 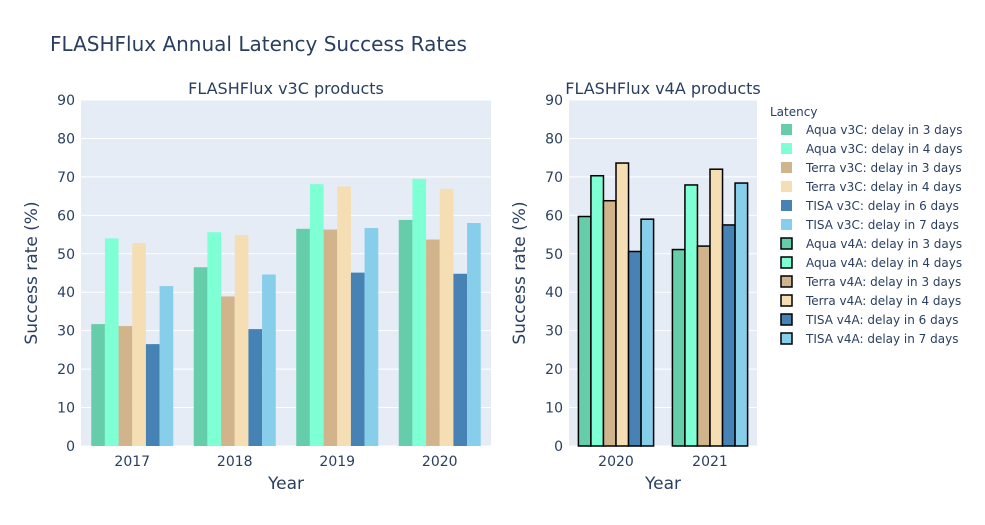 What do you see at coordinates (344, 316) in the screenshot?
I see `bar: Terra v3C: delay in 4 days: 67.5` at bounding box center [344, 316].